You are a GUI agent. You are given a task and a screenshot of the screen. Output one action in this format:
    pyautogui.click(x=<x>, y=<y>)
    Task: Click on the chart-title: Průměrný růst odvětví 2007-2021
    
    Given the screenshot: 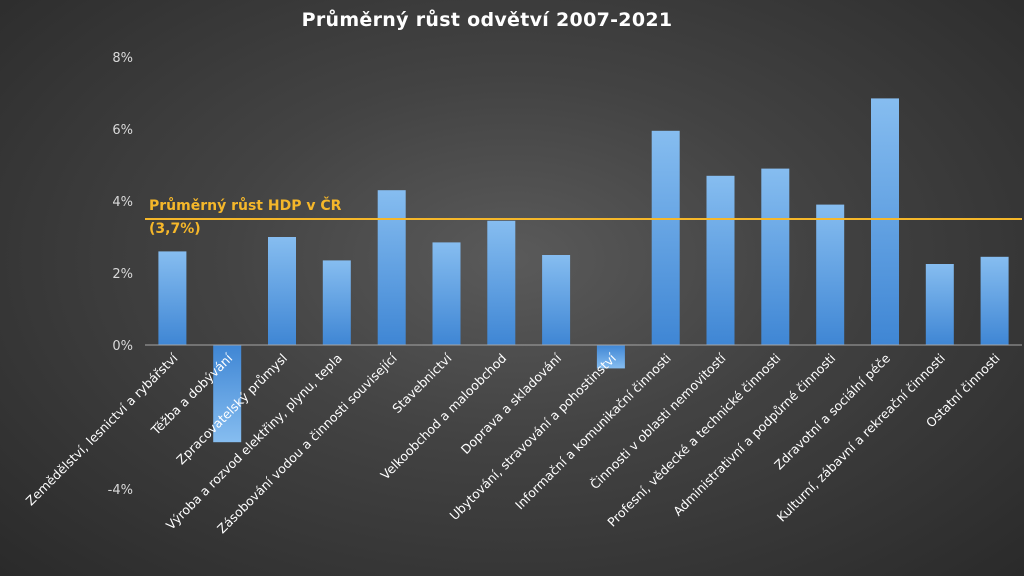 What is the action you would take?
    pyautogui.click(x=487, y=19)
    